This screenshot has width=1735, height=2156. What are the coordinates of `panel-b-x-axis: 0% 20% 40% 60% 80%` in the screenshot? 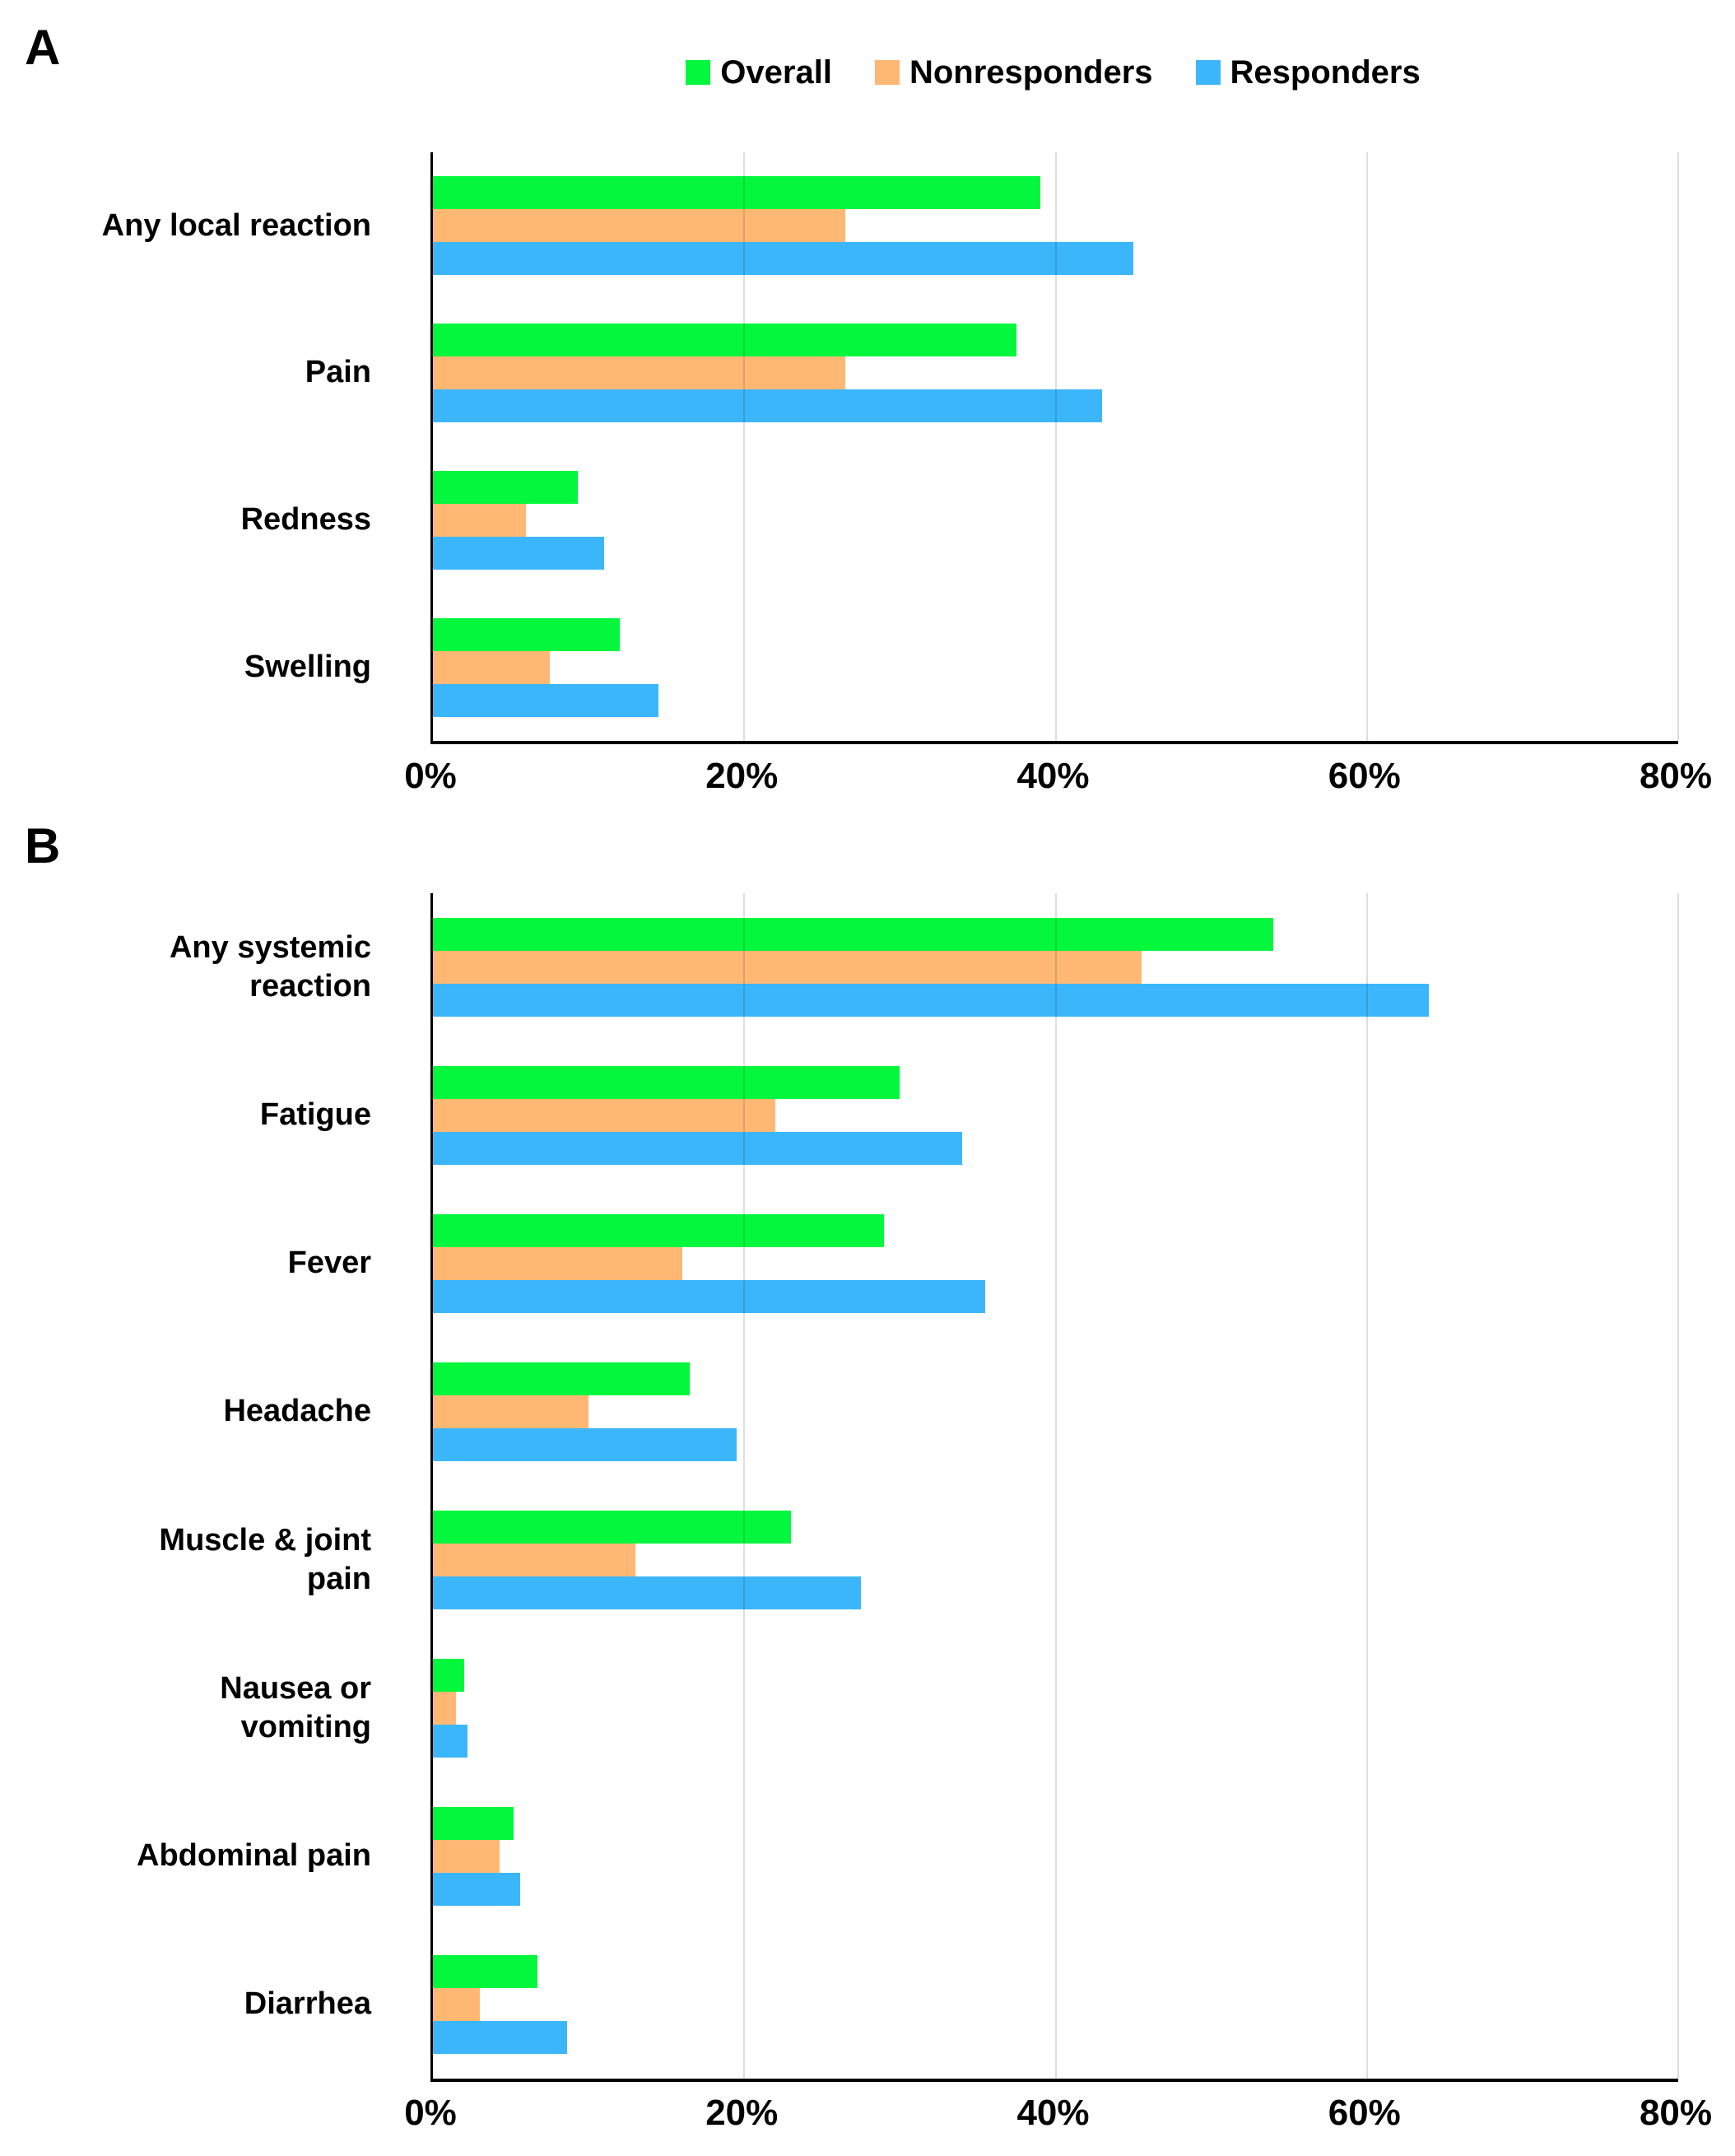 It's located at (1058, 2117).